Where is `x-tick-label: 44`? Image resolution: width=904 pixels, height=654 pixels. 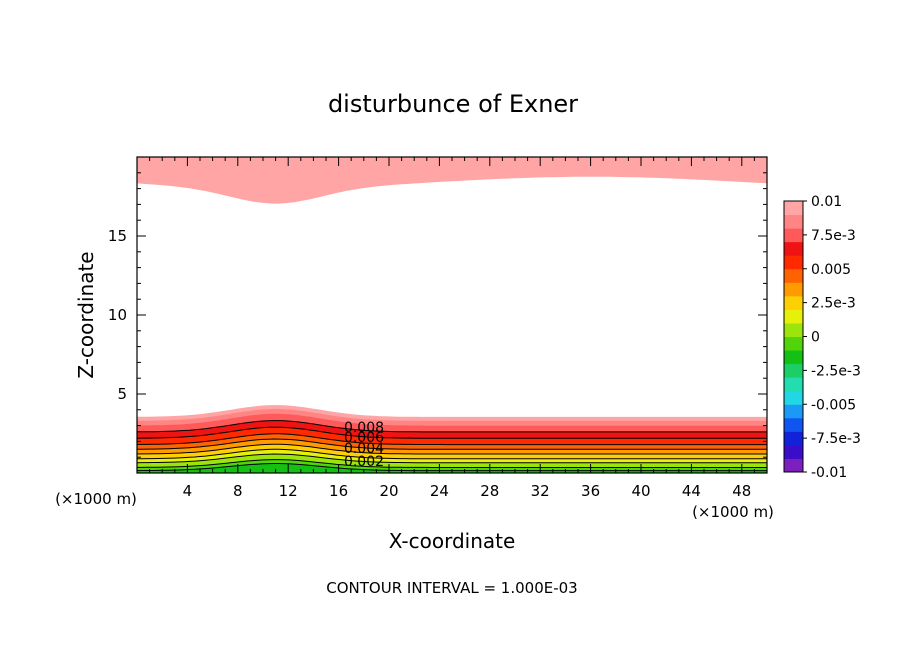
x-tick-label: 44 is located at coordinates (691, 491).